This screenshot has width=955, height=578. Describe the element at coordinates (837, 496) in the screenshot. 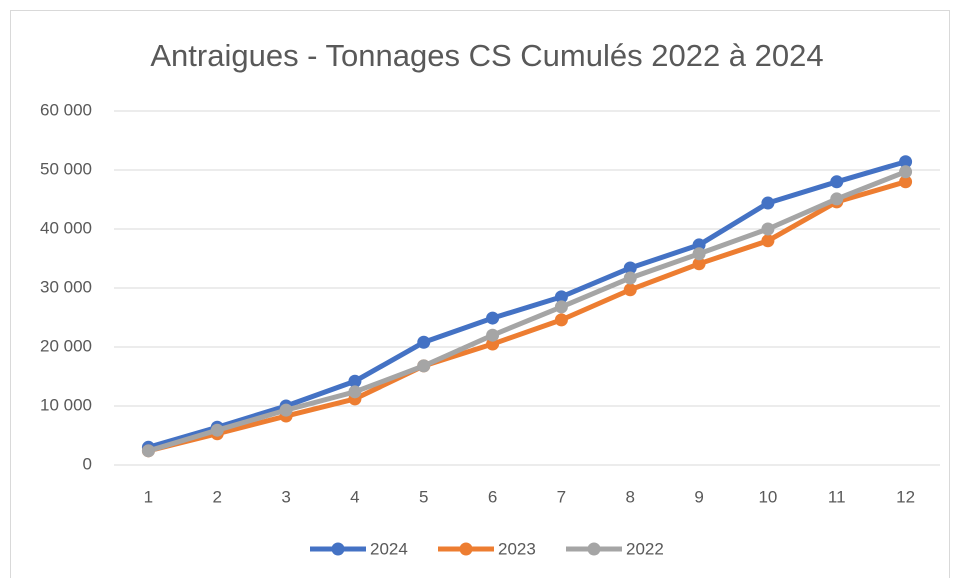

I see `x-tick-label: 11` at that location.